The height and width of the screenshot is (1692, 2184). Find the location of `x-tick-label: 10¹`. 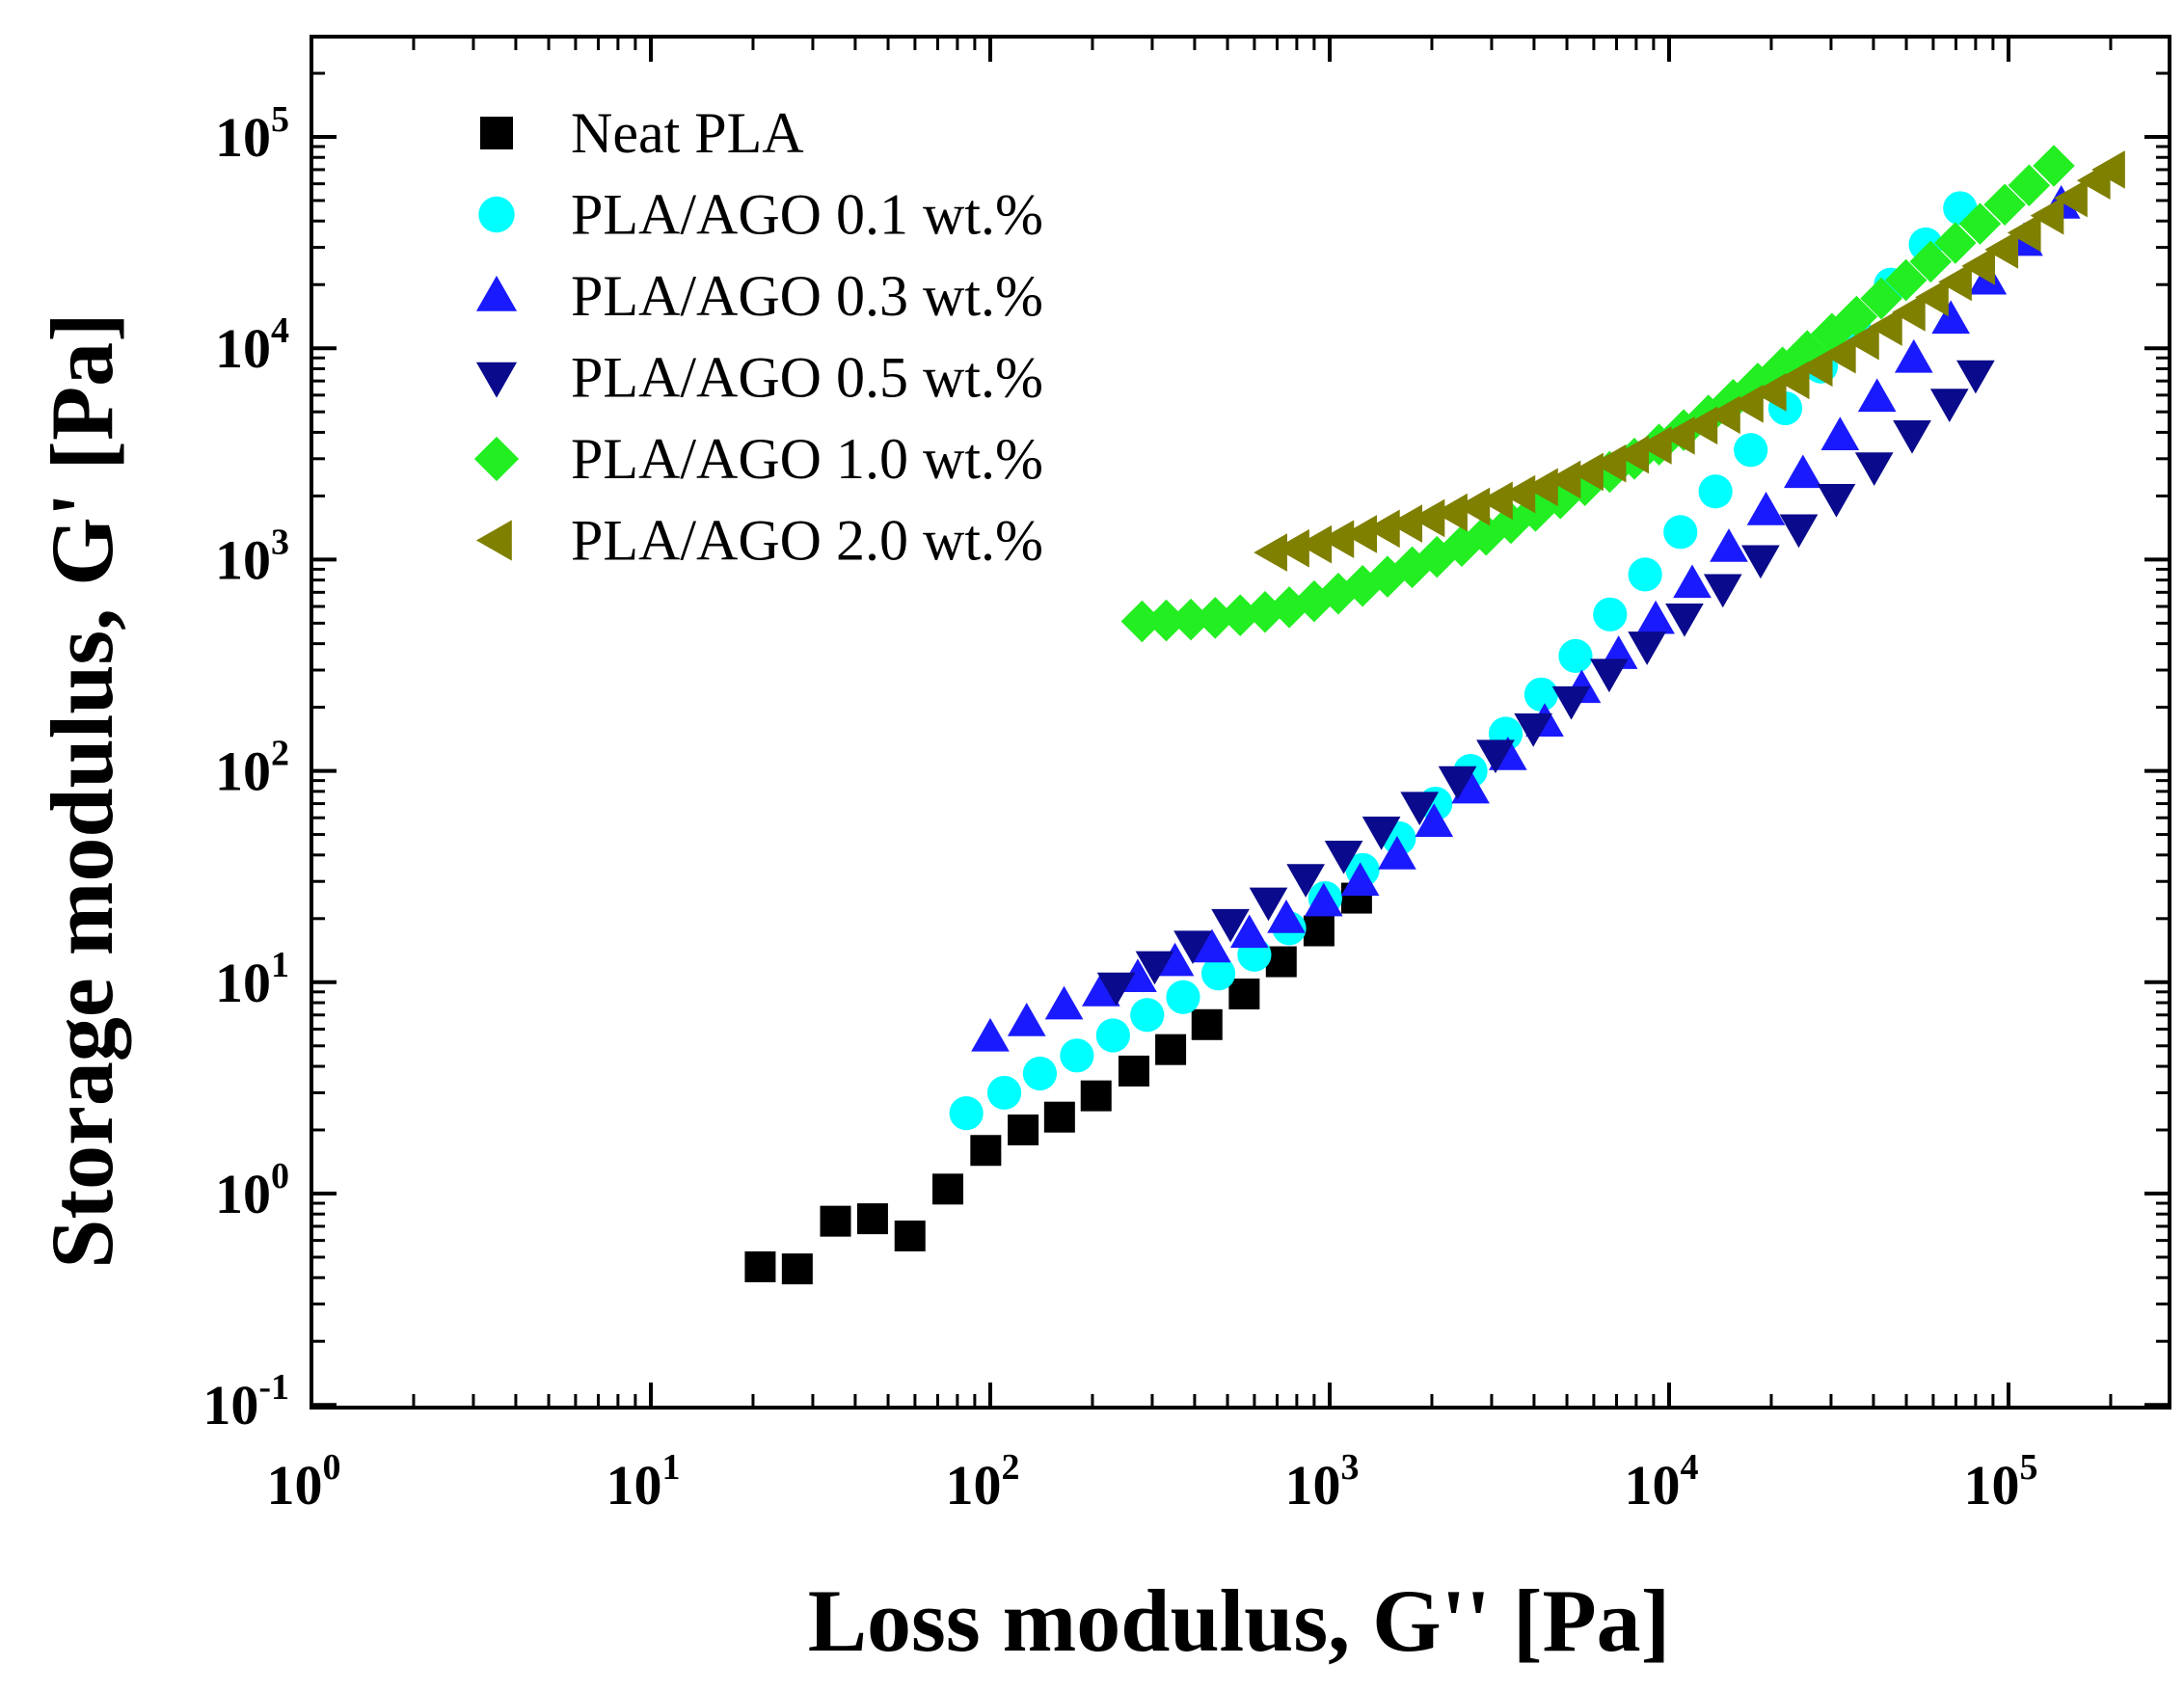

x-tick-label: 10¹ is located at coordinates (644, 1482).